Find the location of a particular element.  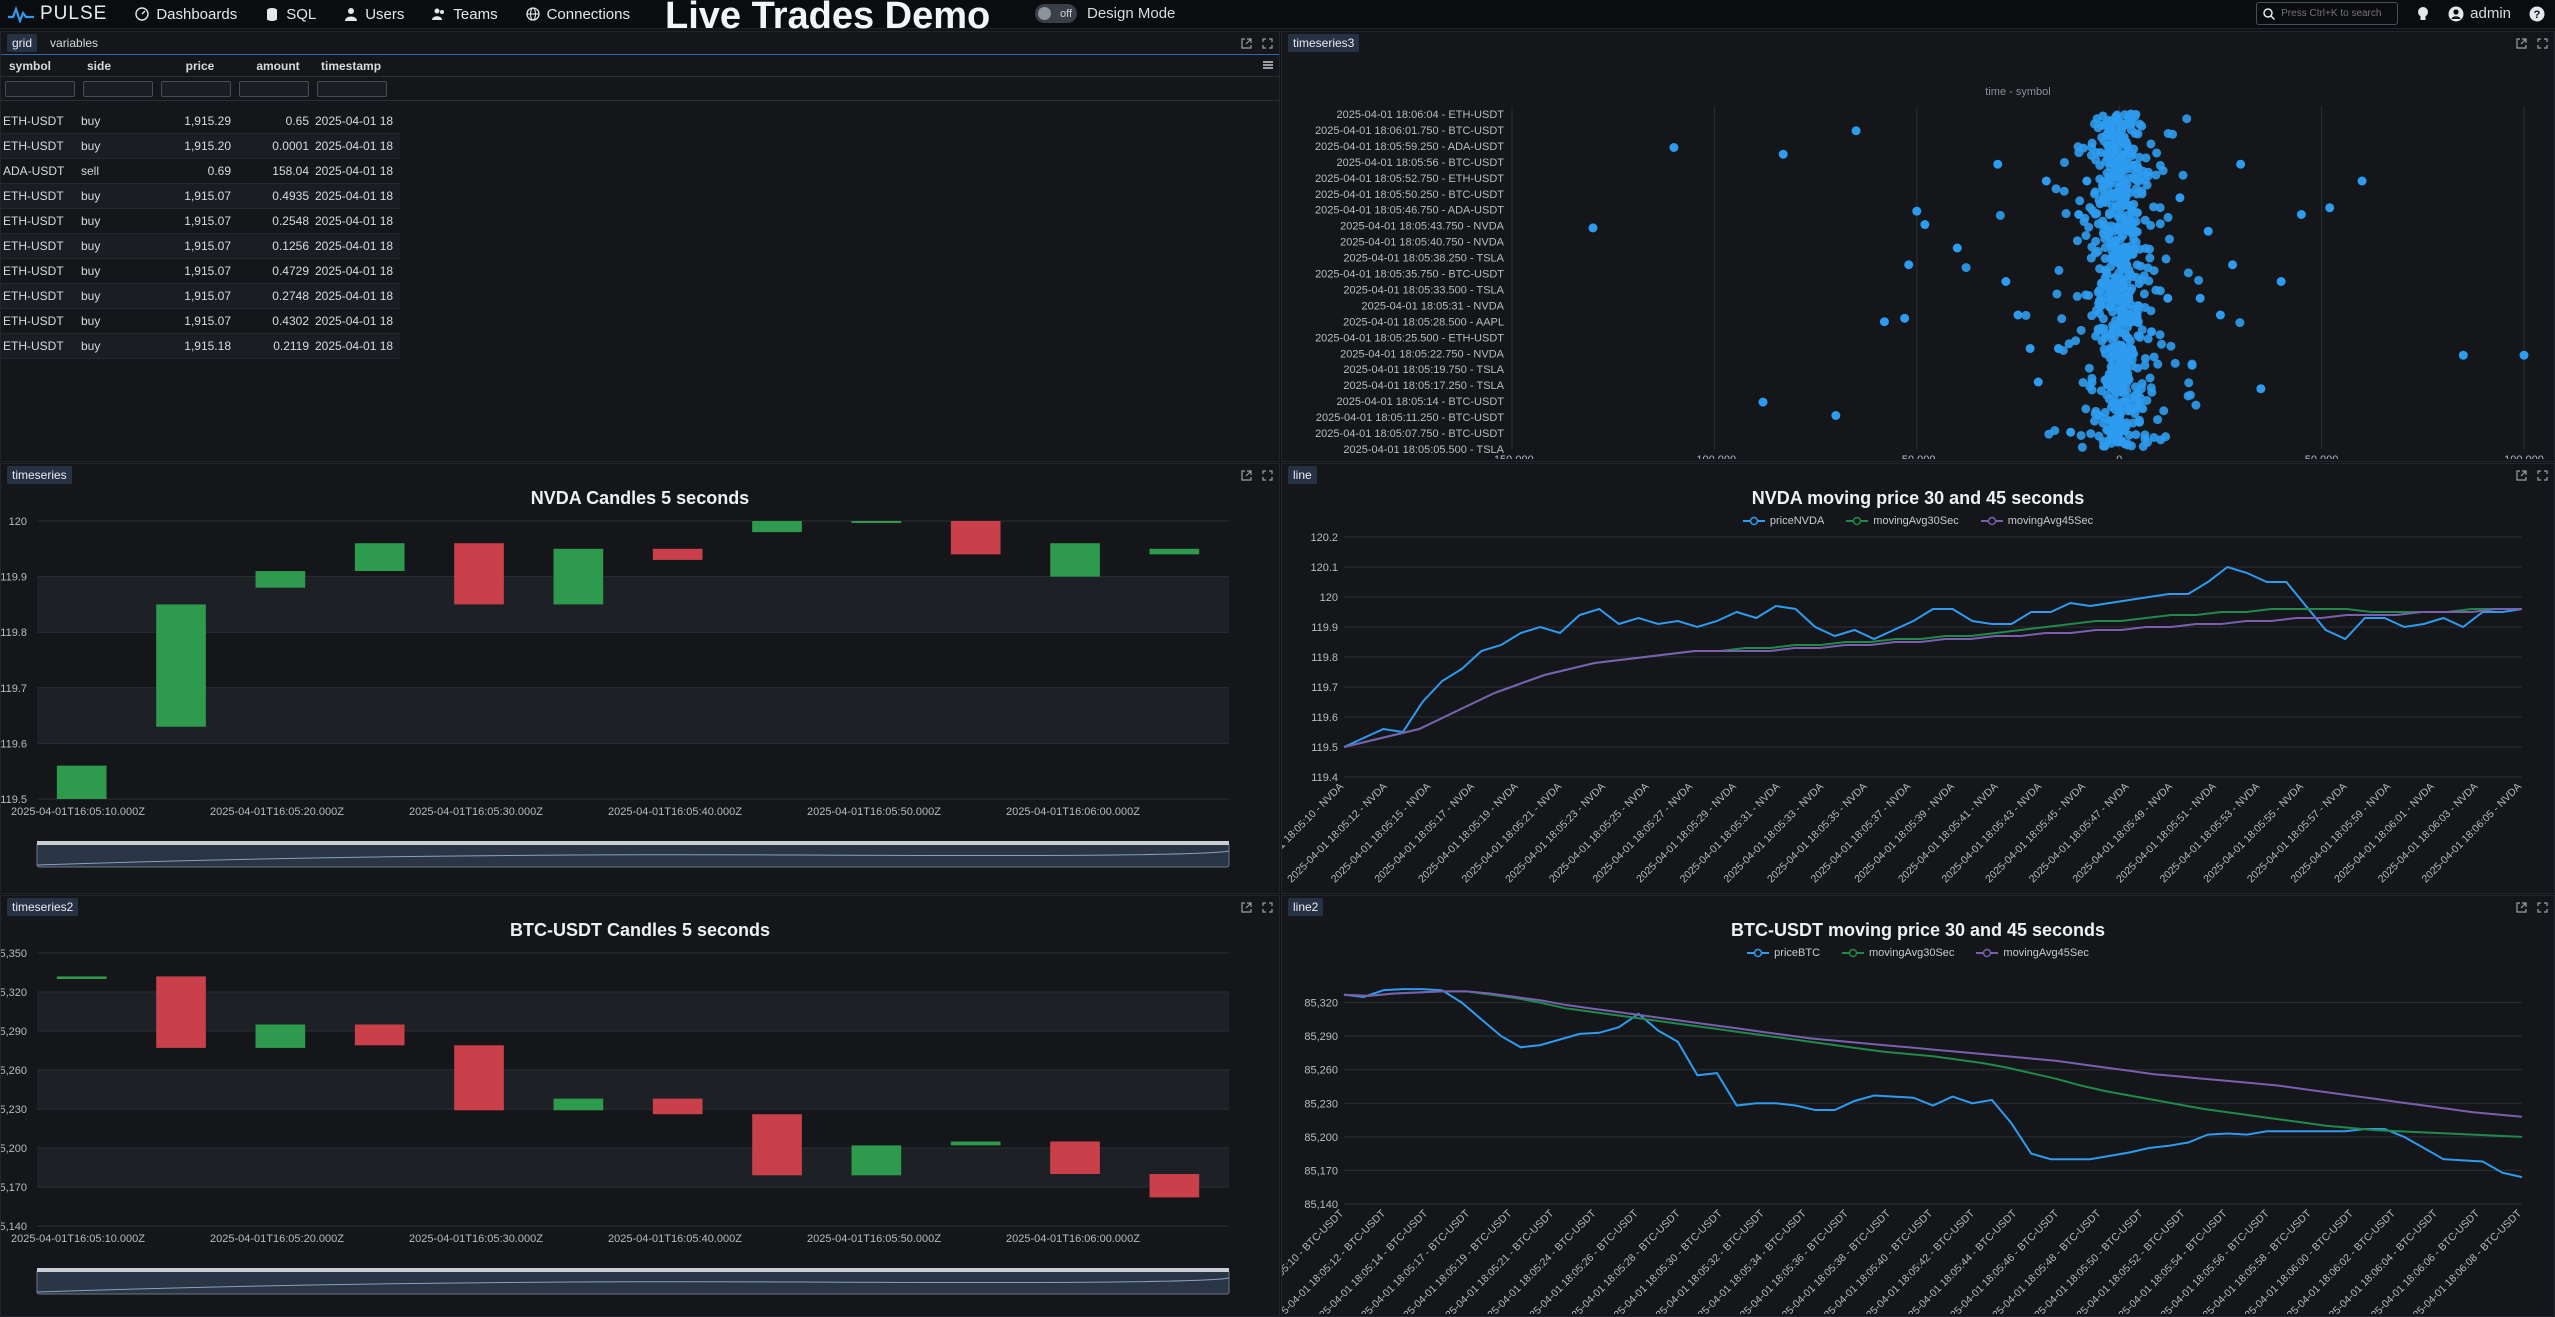

filter-timestamp-input is located at coordinates (352, 88).